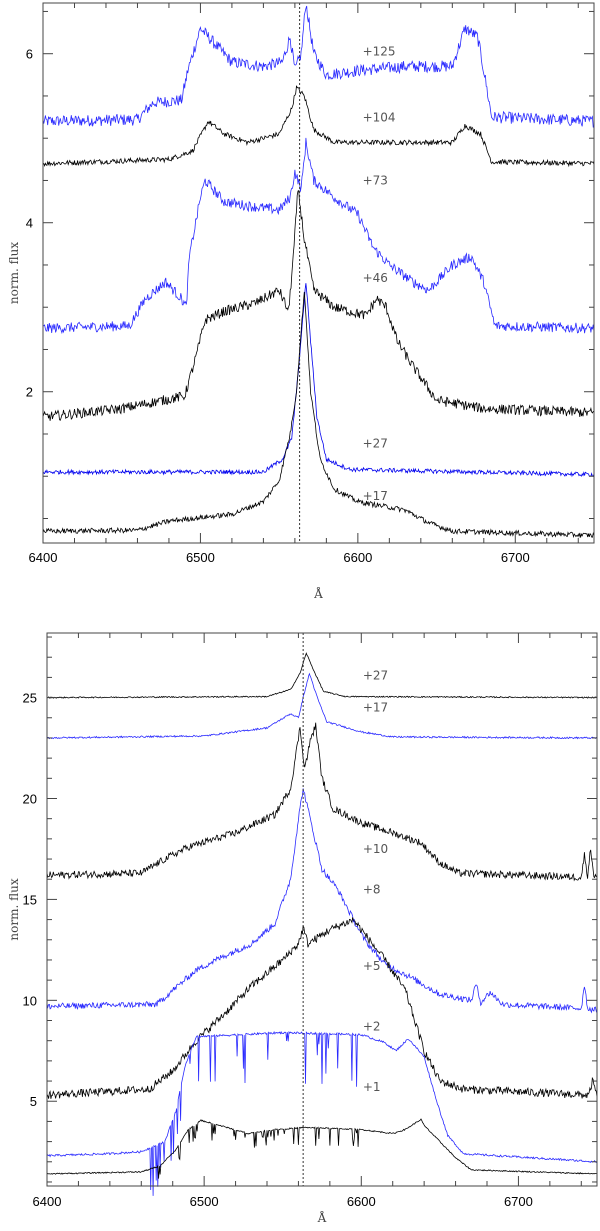 This screenshot has height=1231, width=600. I want to click on y-tick-label: 4, so click(29, 223).